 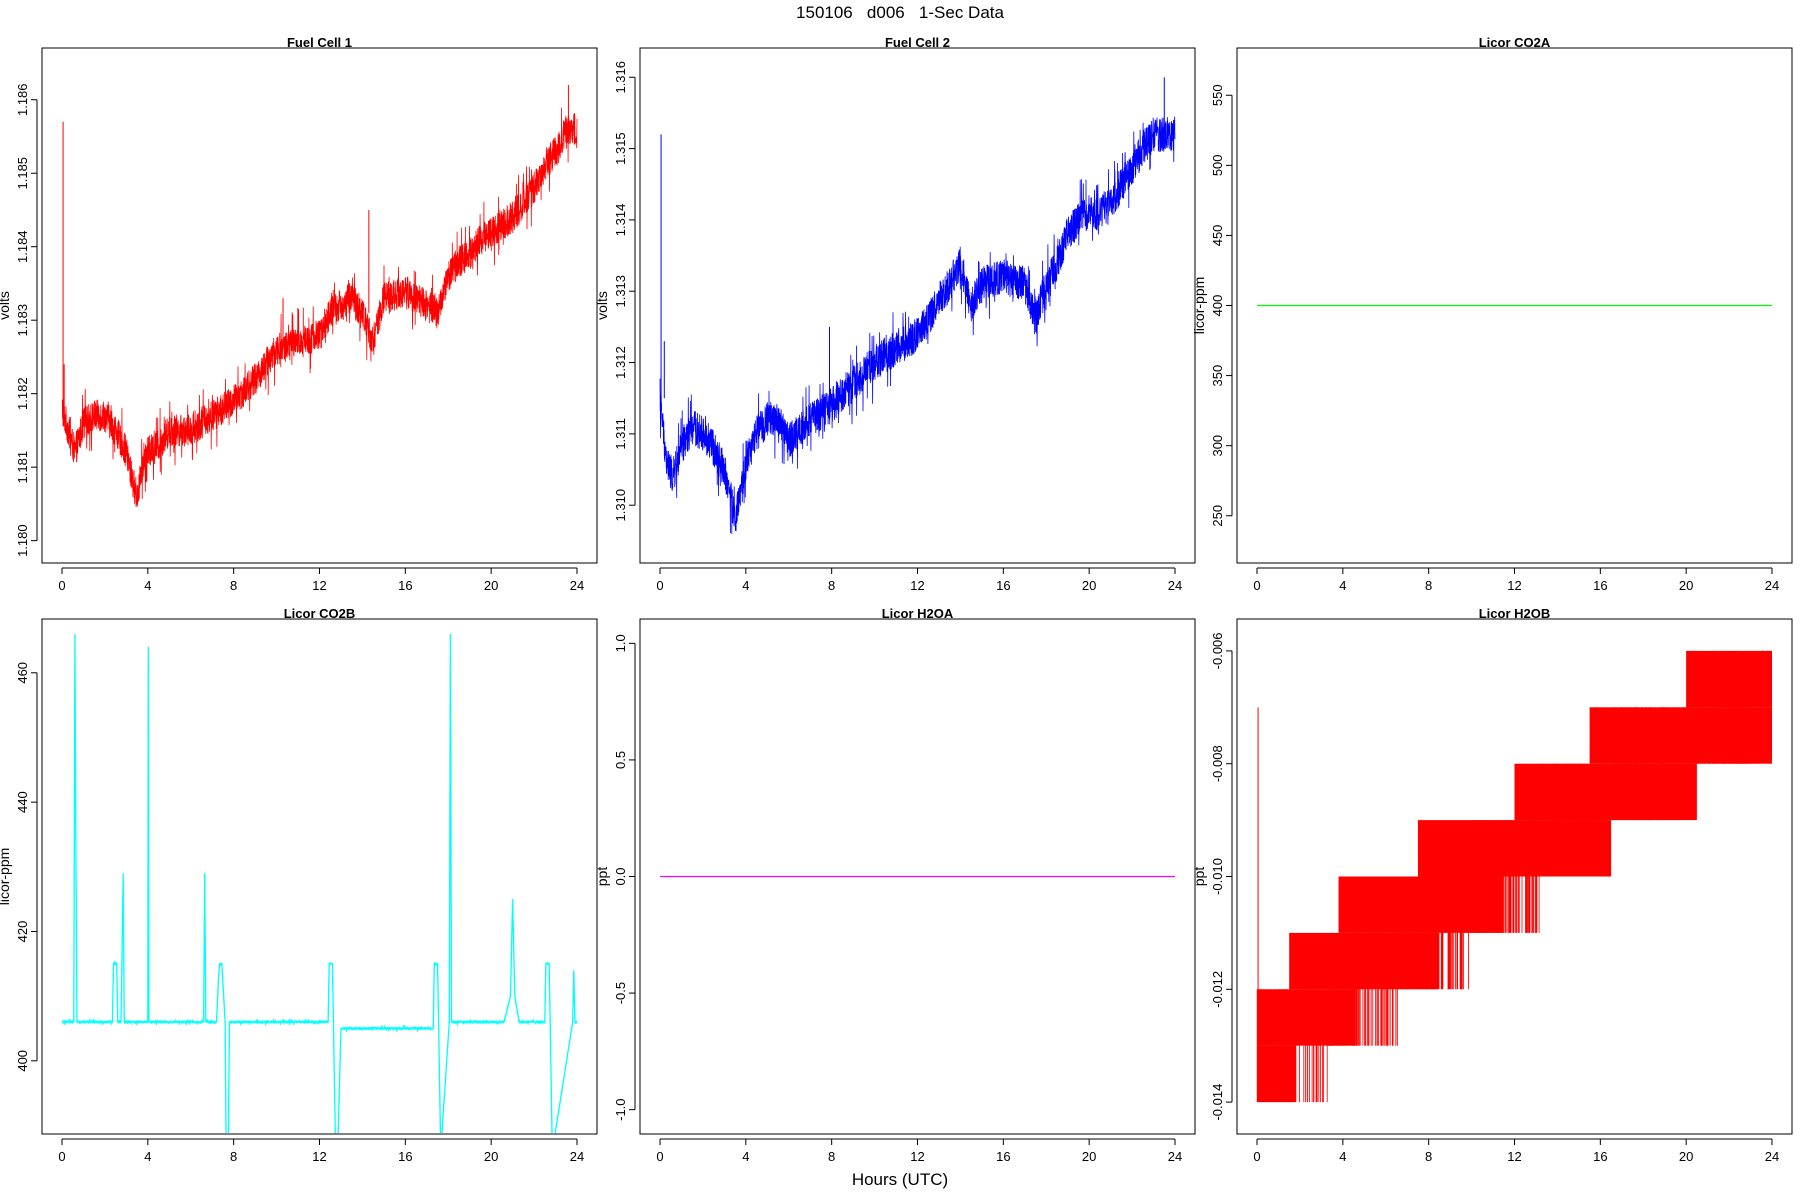 What do you see at coordinates (620, 876) in the screenshot?
I see `y-tick-label: 0.0` at bounding box center [620, 876].